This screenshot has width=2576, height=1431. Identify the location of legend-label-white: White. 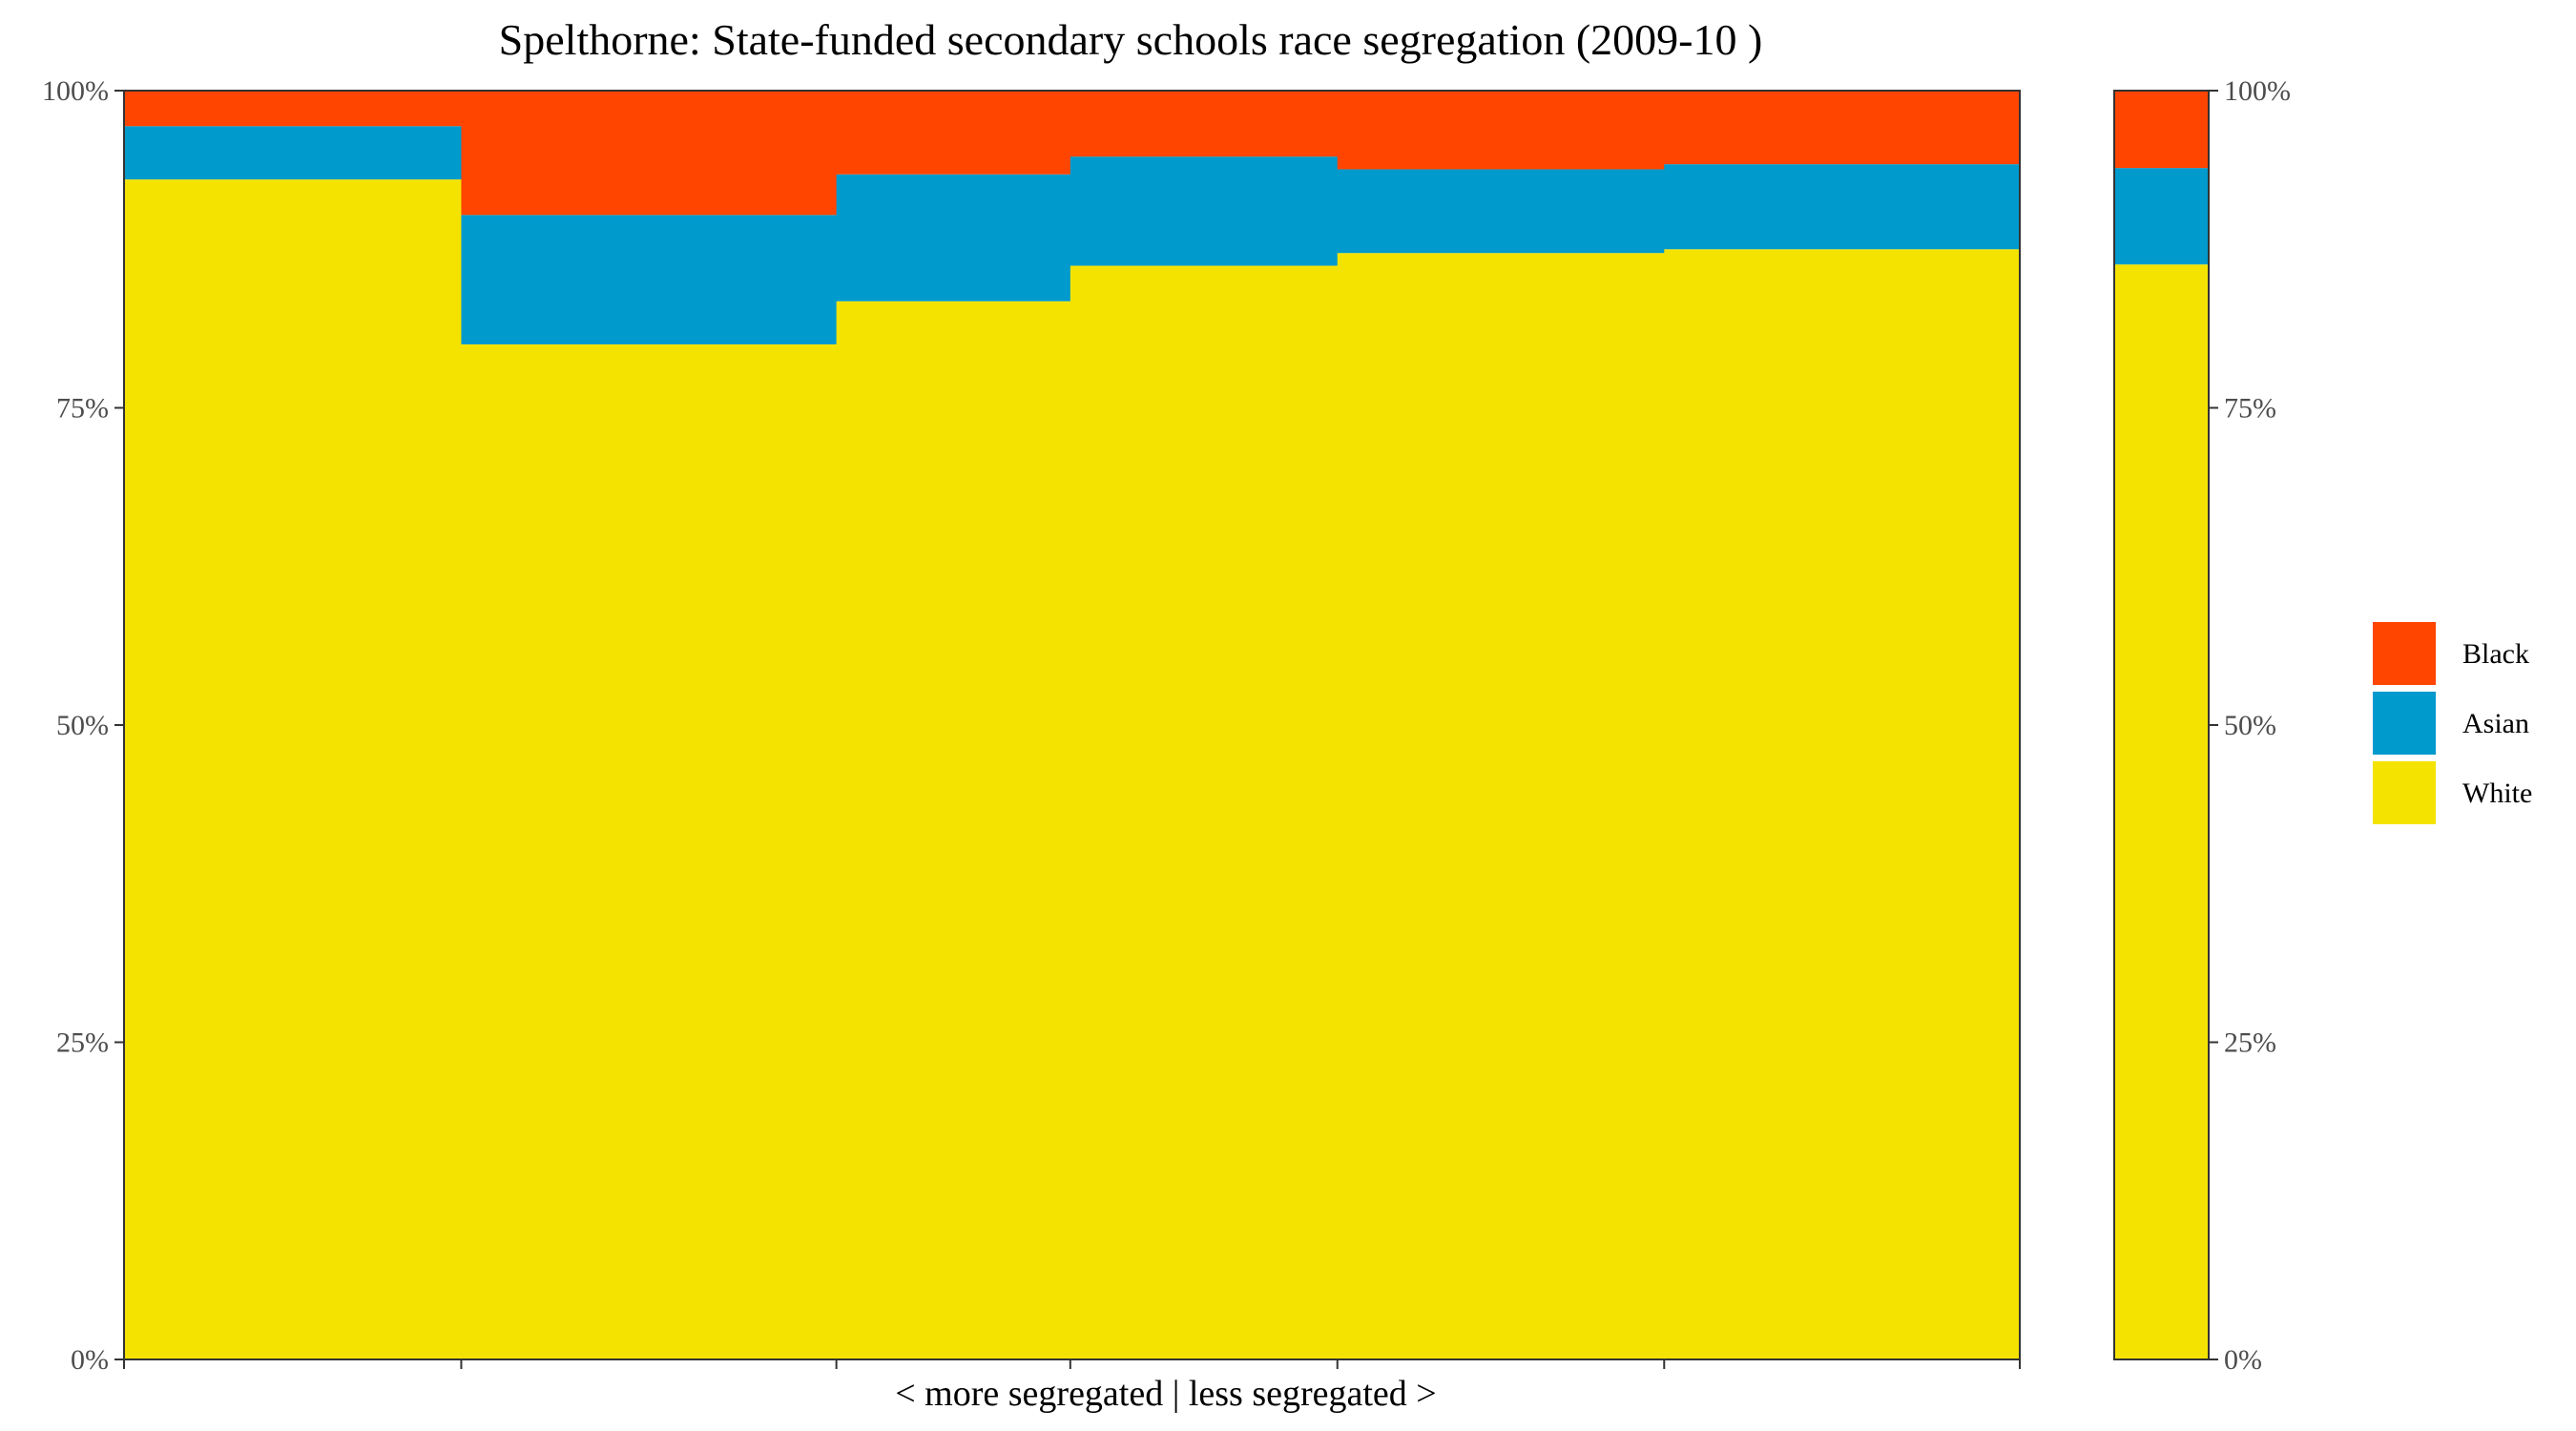
(2497, 793).